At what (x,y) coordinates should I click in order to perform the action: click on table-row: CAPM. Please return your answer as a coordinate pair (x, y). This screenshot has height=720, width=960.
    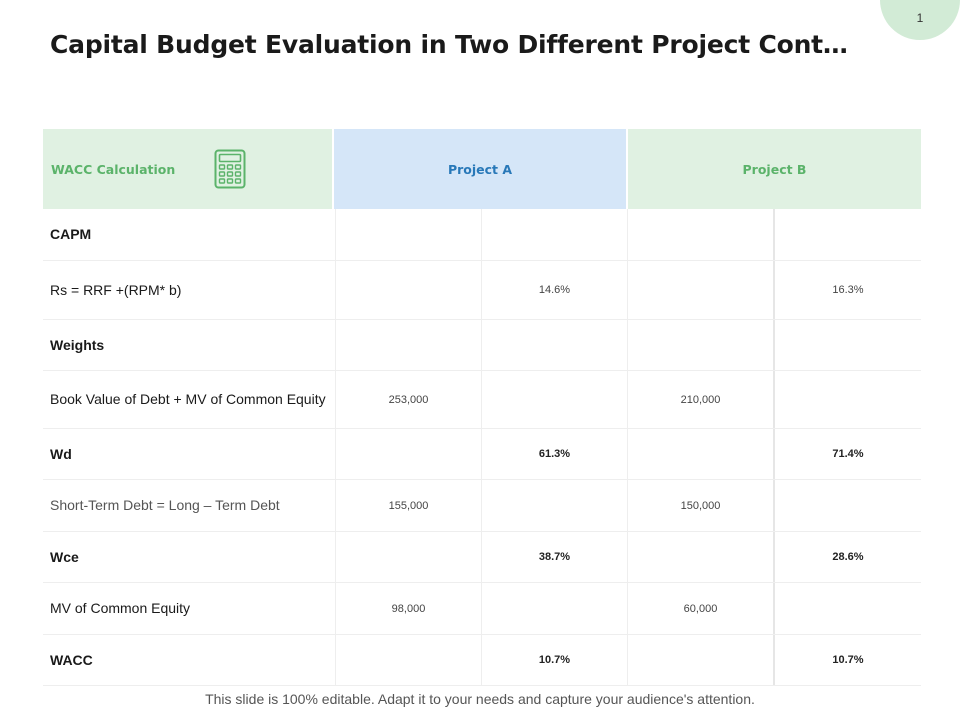
    Looking at the image, I should click on (482, 235).